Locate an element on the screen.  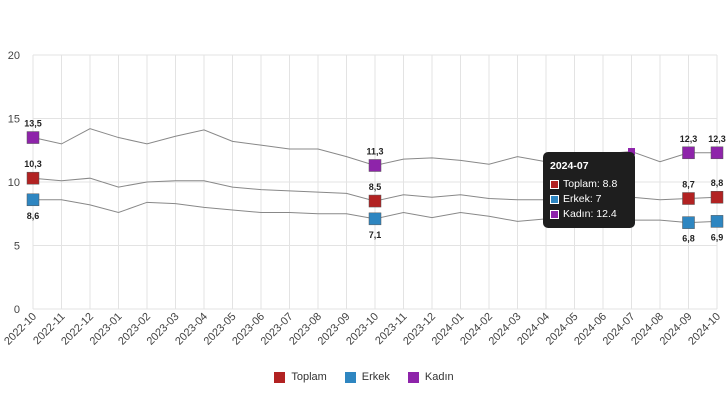
data-label-toplam: 10,3 is located at coordinates (33, 164).